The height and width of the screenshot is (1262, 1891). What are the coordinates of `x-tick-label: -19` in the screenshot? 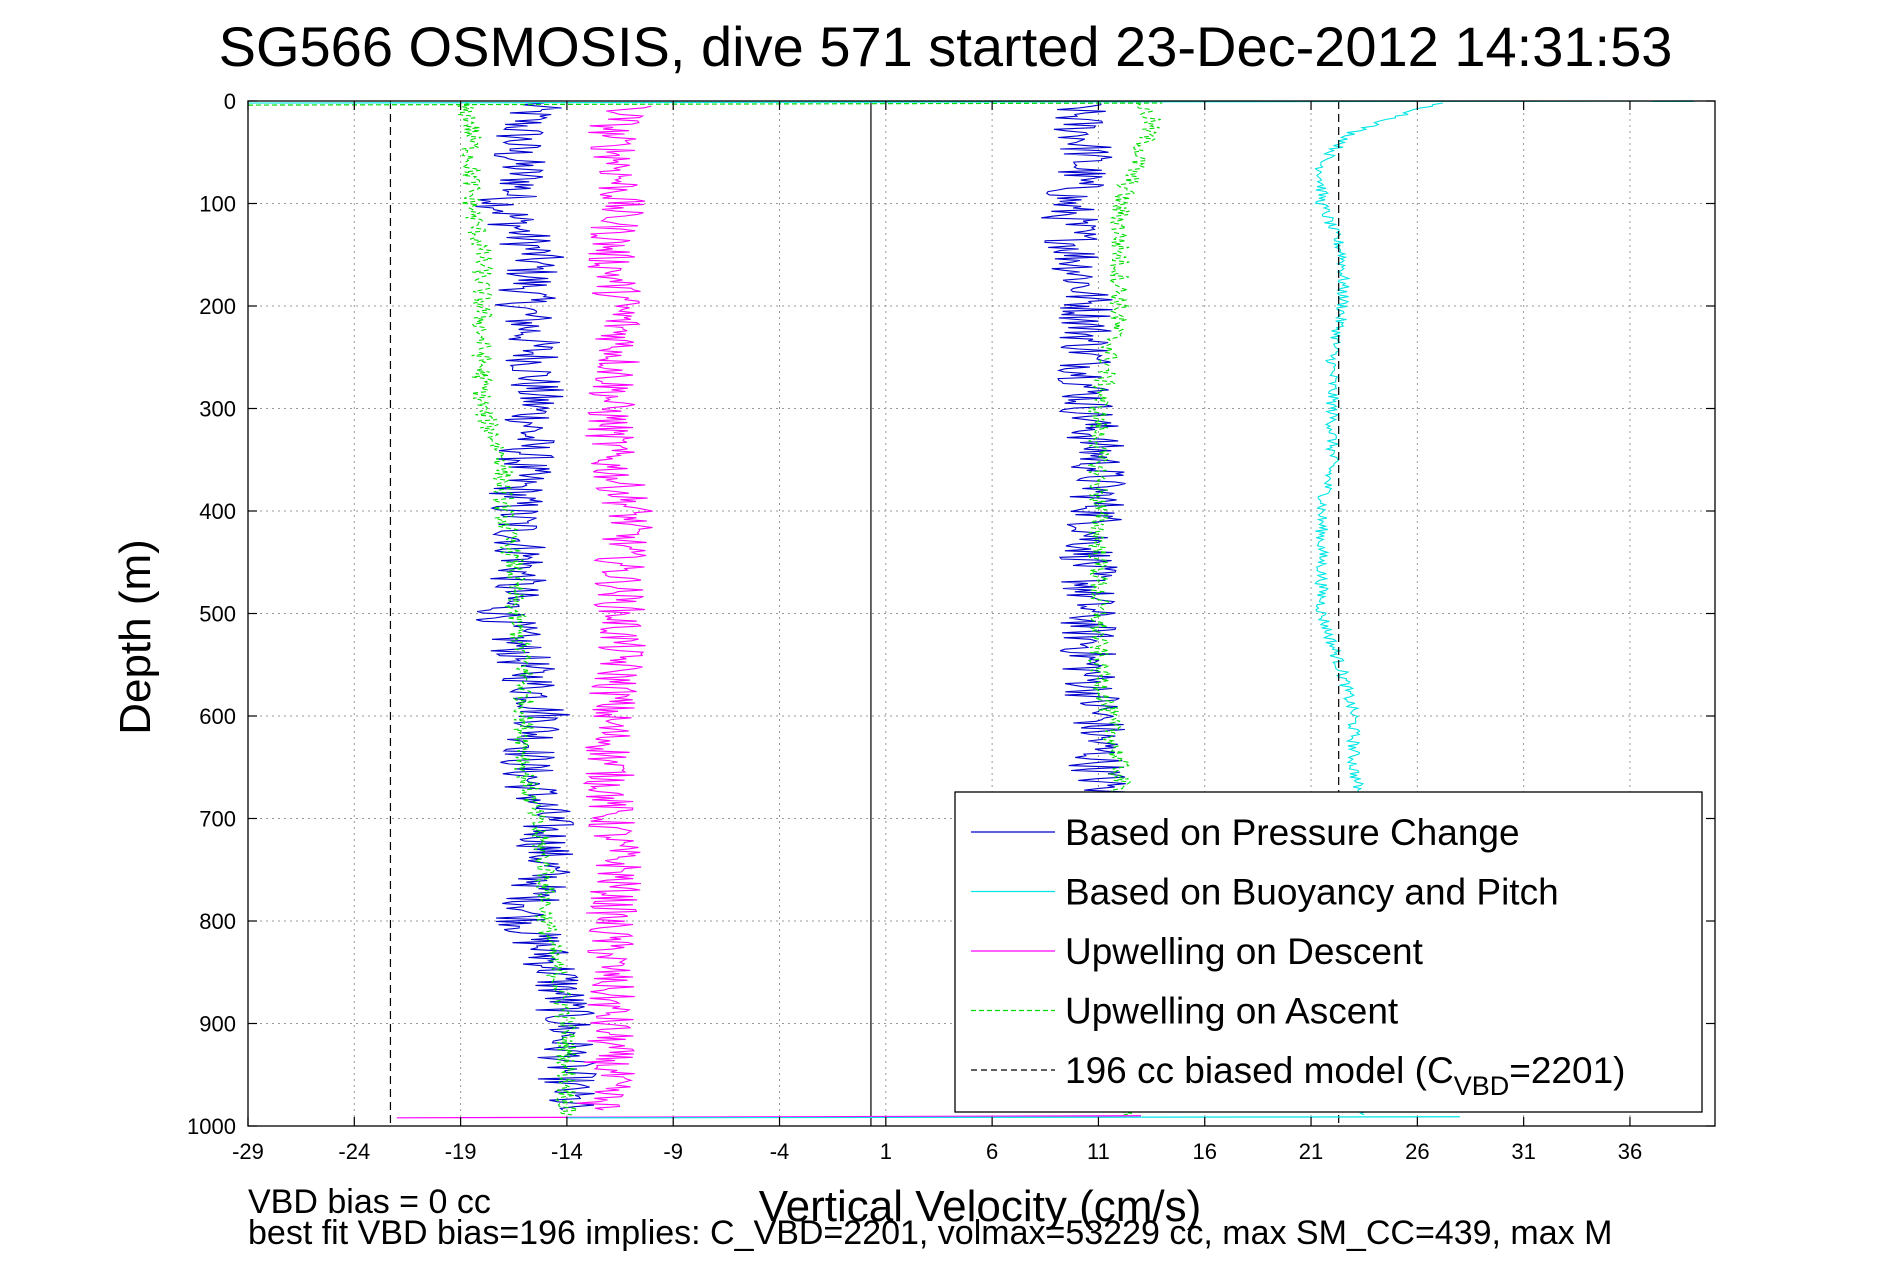 It's located at (461, 1151).